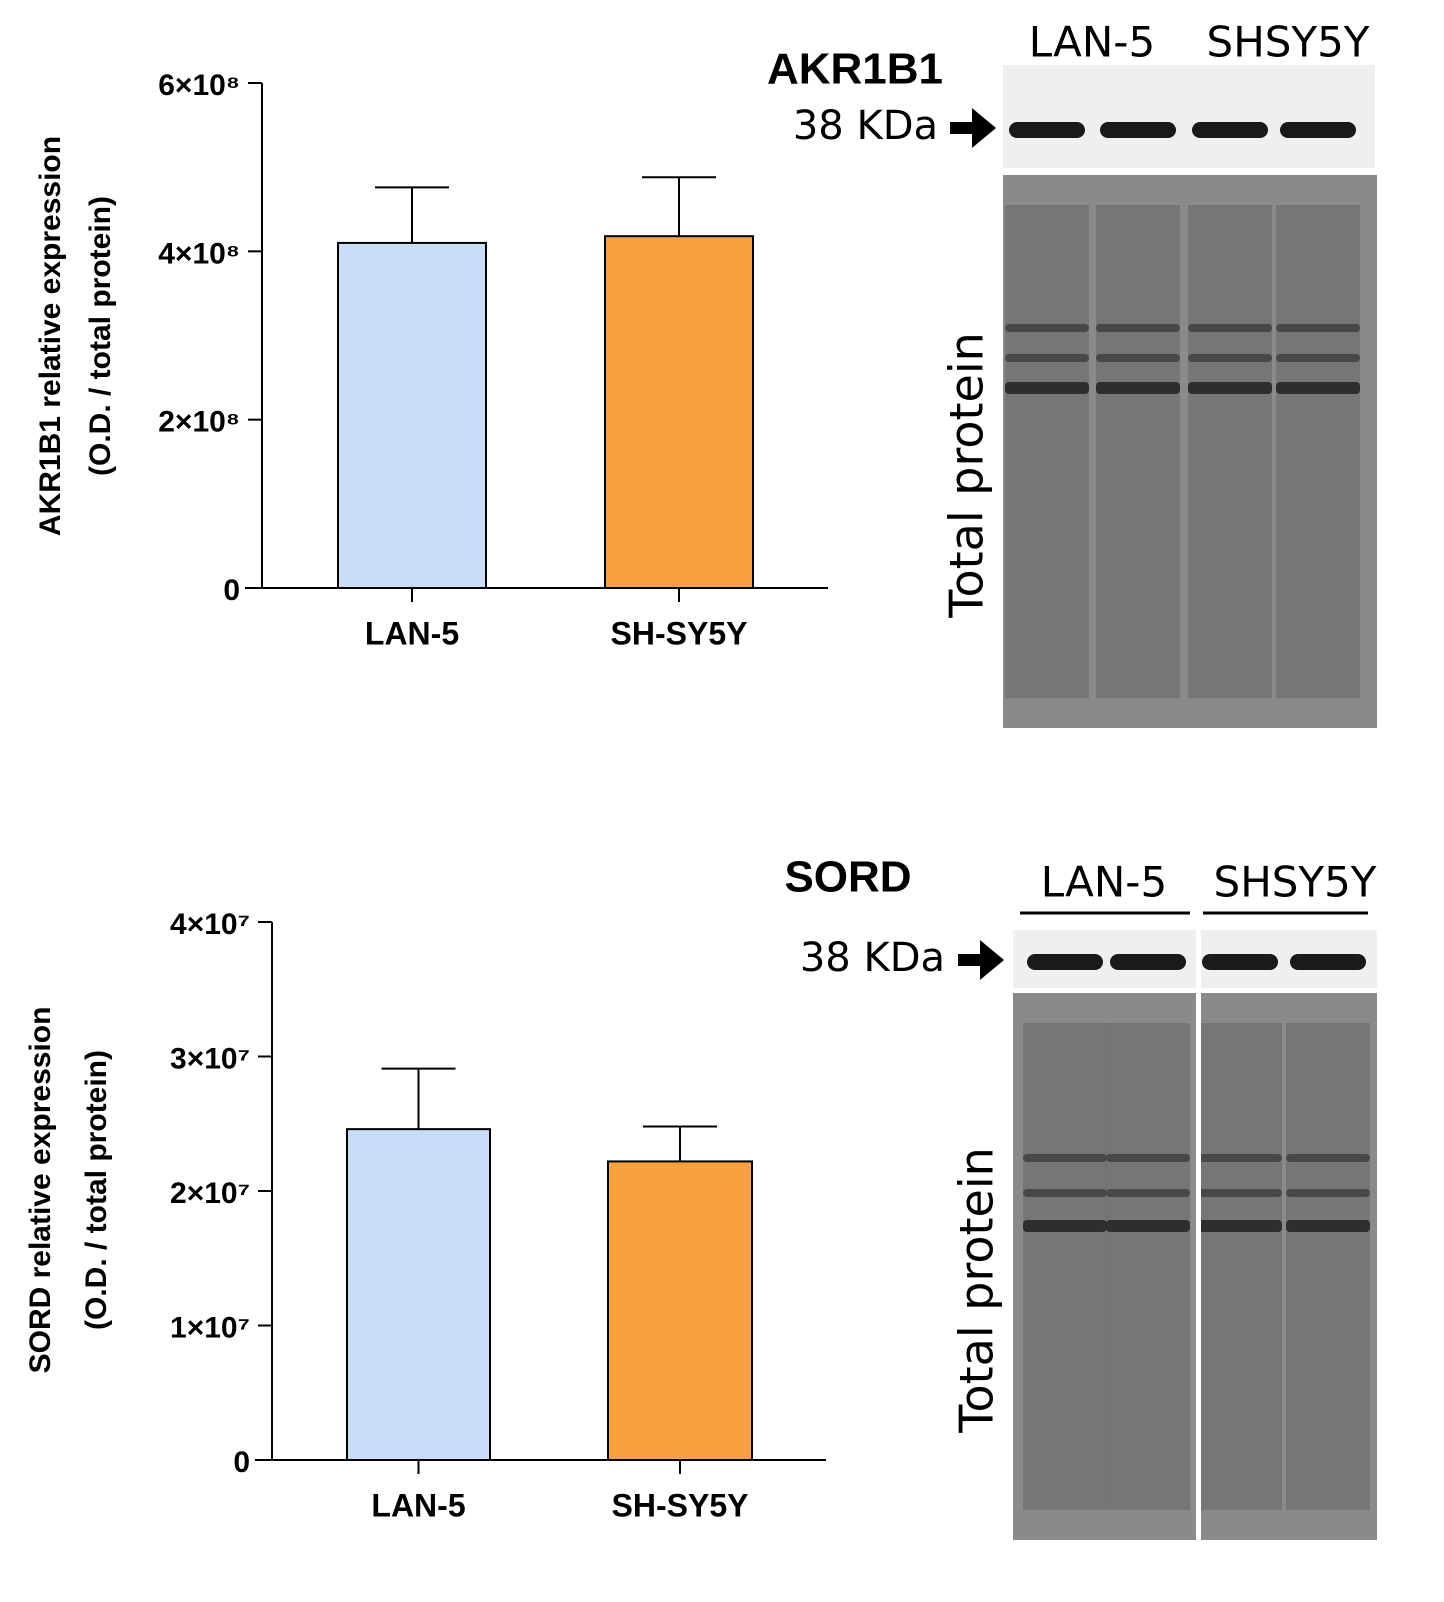 This screenshot has width=1444, height=1602. What do you see at coordinates (50, 336) in the screenshot?
I see `y-axis-label: AKR1B1 relative expression` at bounding box center [50, 336].